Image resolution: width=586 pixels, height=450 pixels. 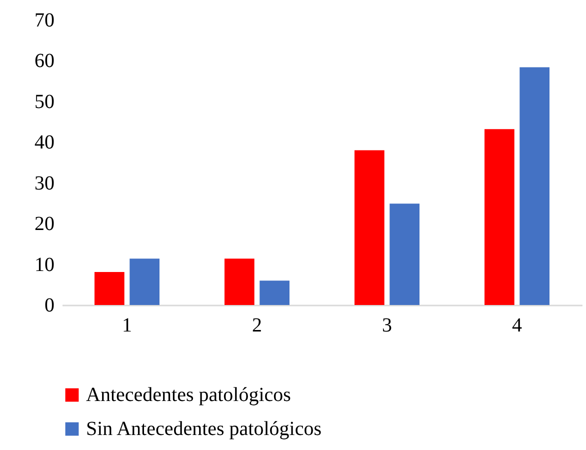 What do you see at coordinates (44, 265) in the screenshot?
I see `y-tick-label: 10` at bounding box center [44, 265].